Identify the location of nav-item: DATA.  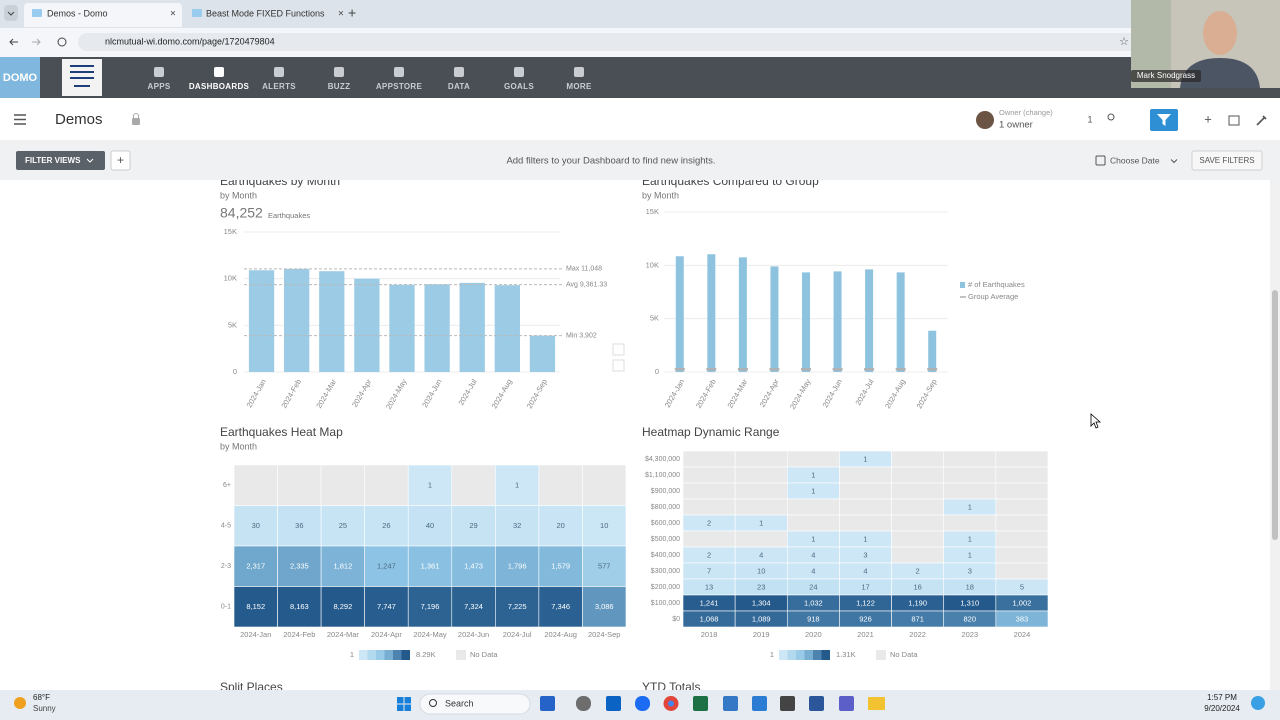
(459, 86).